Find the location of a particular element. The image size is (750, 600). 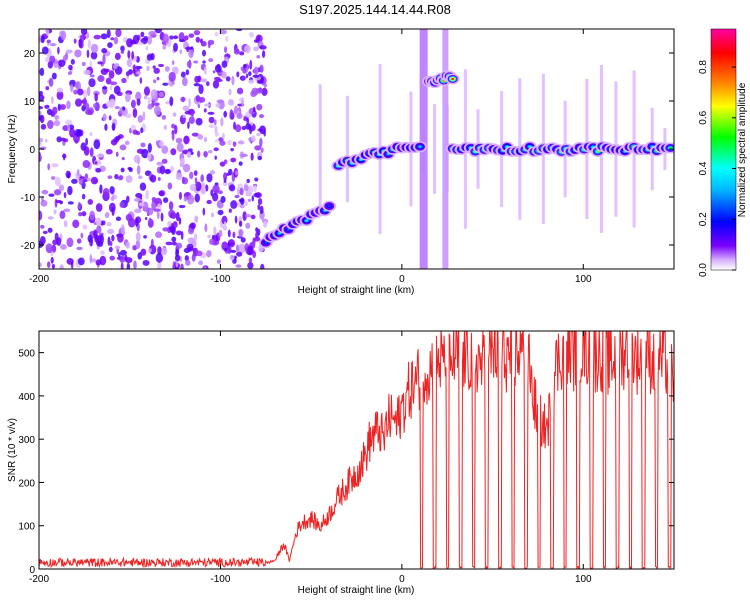

x-tick-label: -200 is located at coordinates (39, 279).